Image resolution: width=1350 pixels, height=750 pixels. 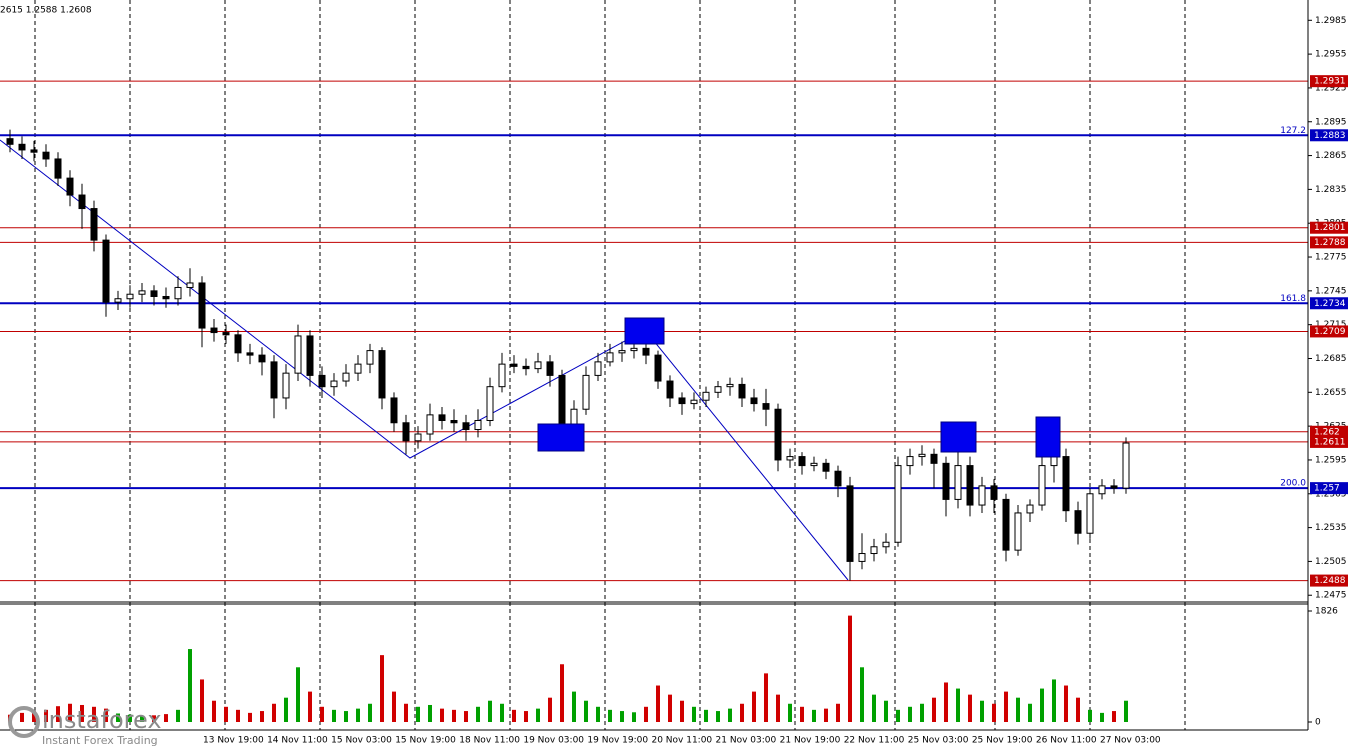 I want to click on fib-label: 161.8, so click(x=1293, y=299).